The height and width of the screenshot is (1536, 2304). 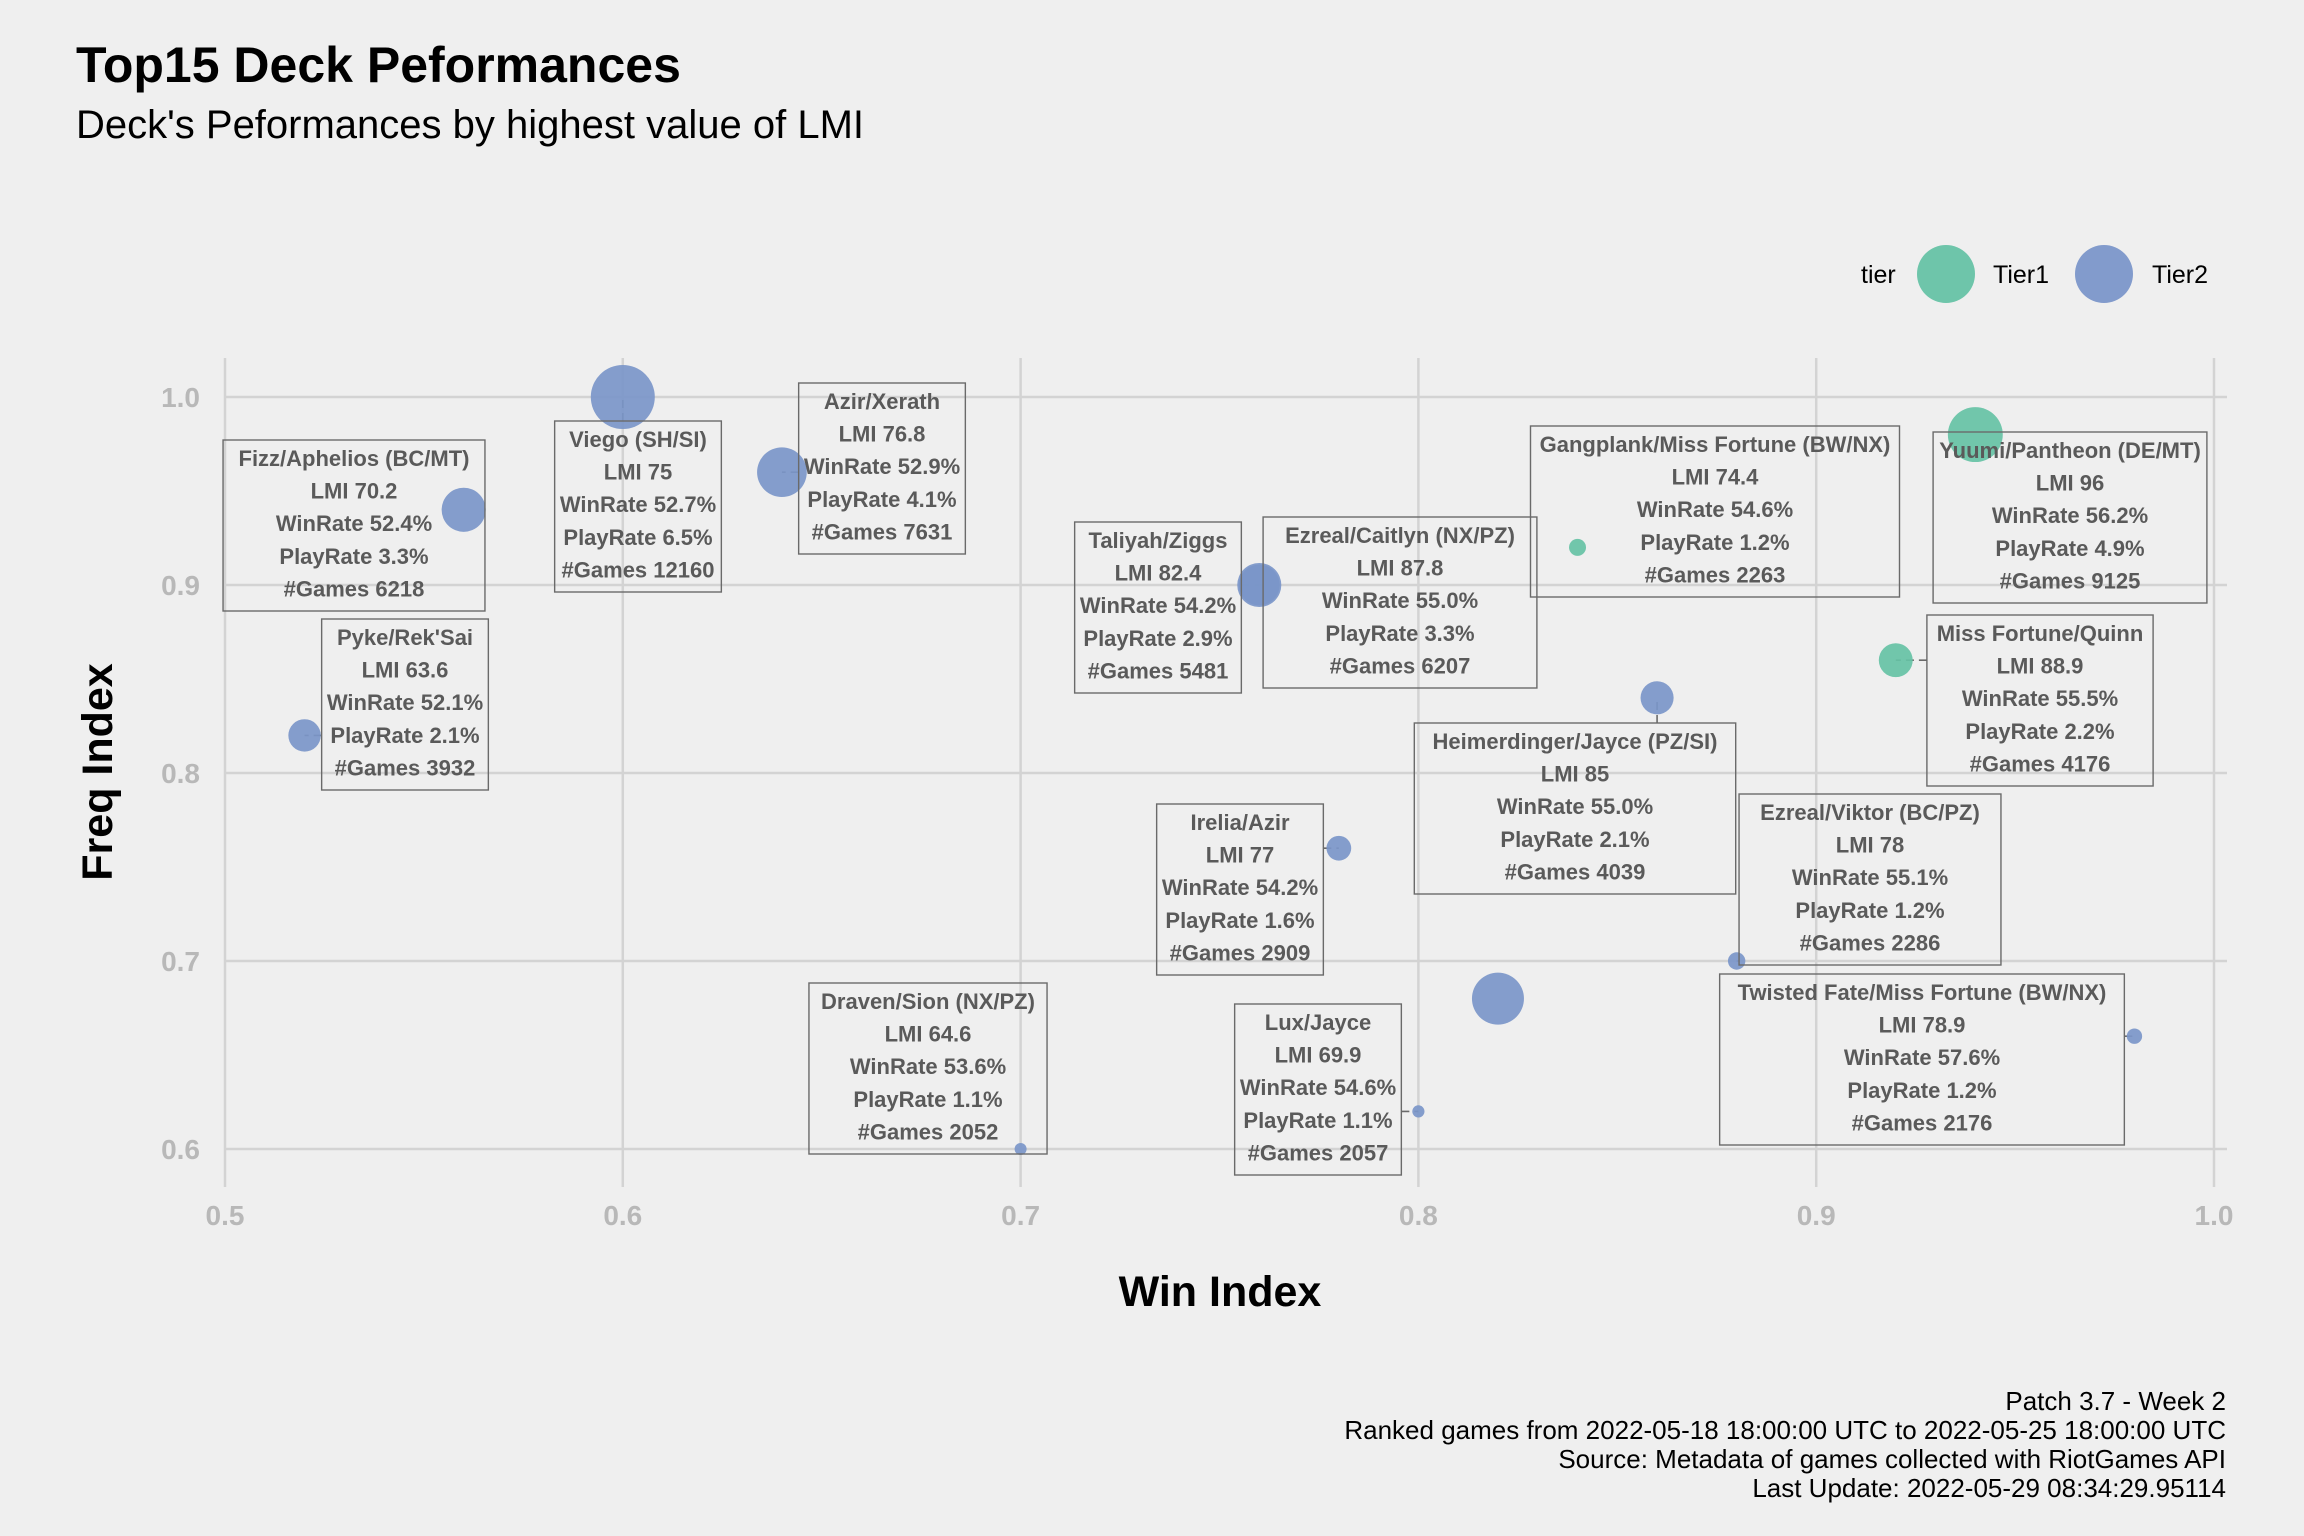 I want to click on y-axis-title: Freq Index, so click(x=98, y=772).